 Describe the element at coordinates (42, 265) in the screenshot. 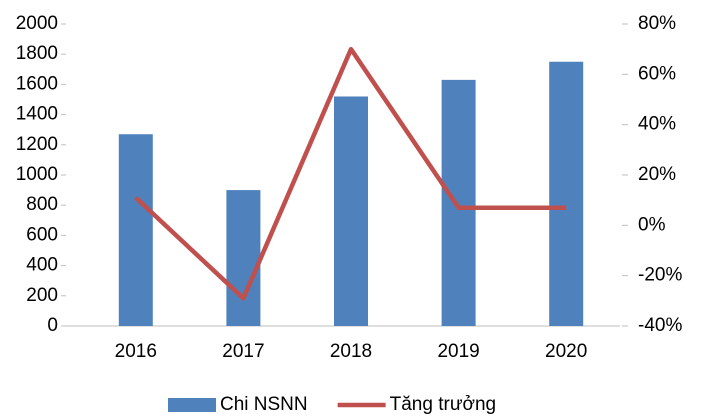

I see `y-tick-label: 400` at that location.